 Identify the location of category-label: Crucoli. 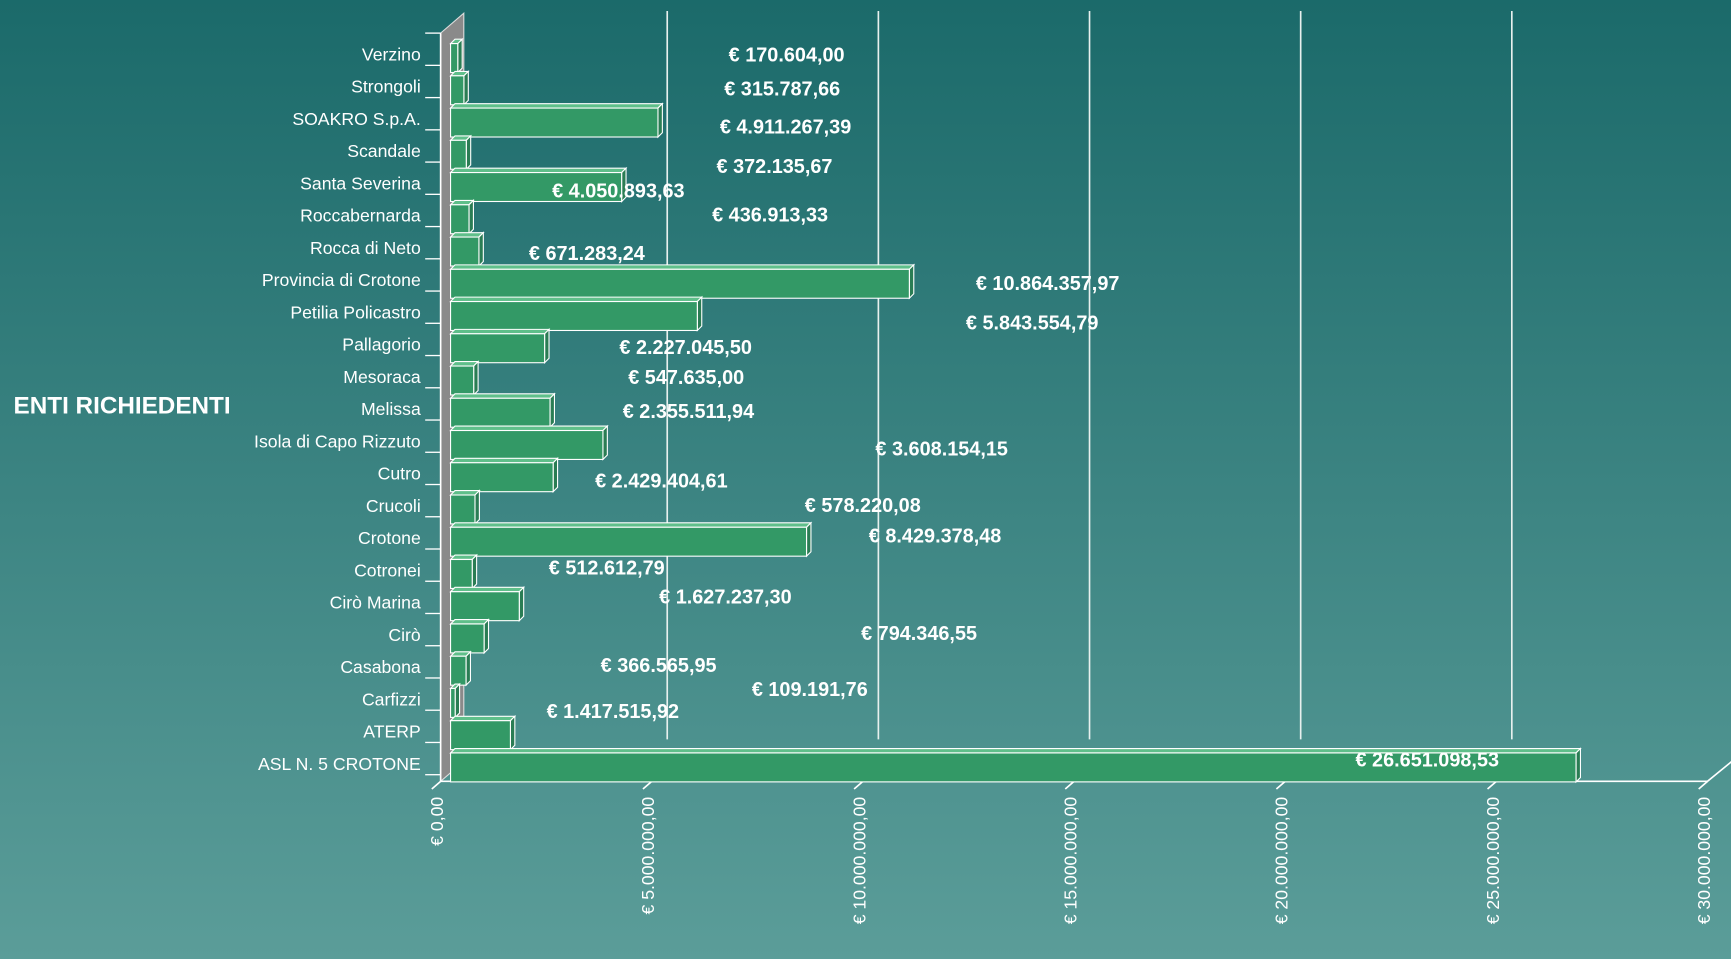
(393, 506).